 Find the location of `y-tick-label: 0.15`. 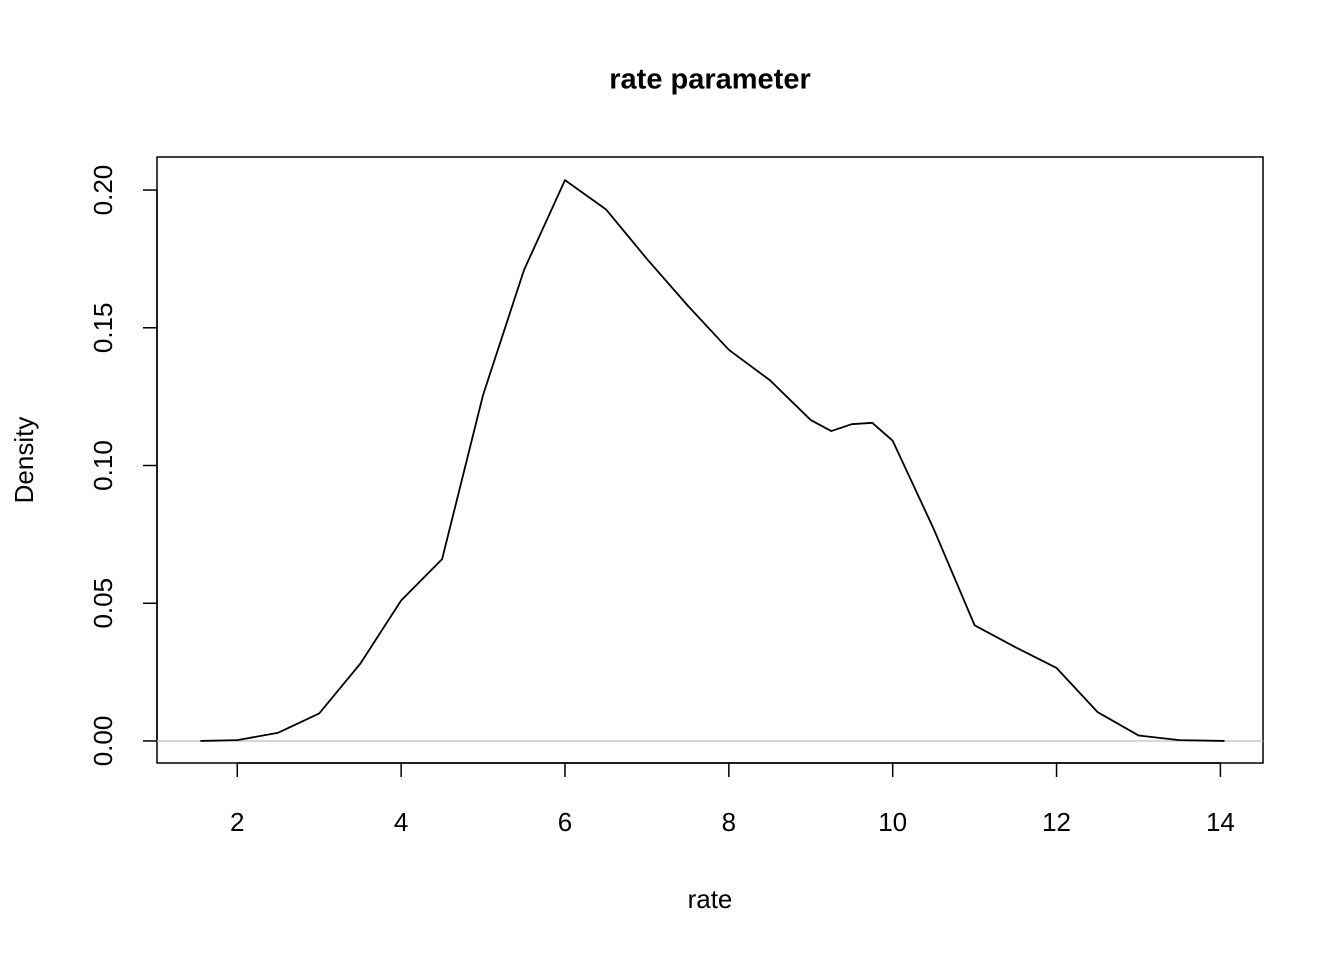

y-tick-label: 0.15 is located at coordinates (103, 327).